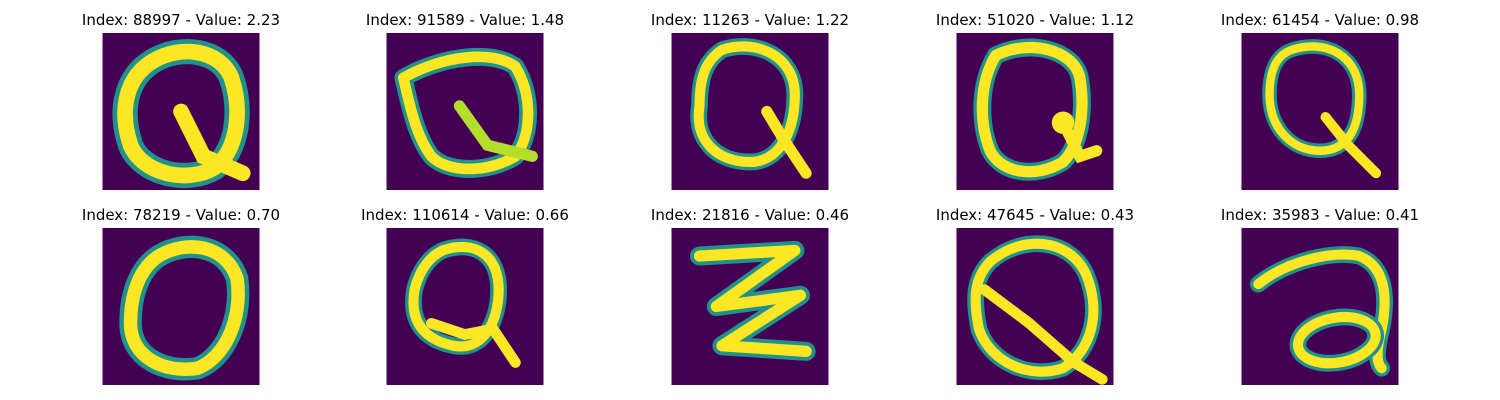 The width and height of the screenshot is (1500, 400). Describe the element at coordinates (1035, 20) in the screenshot. I see `panel-title: Index: 51020 - Value: 1.12` at that location.